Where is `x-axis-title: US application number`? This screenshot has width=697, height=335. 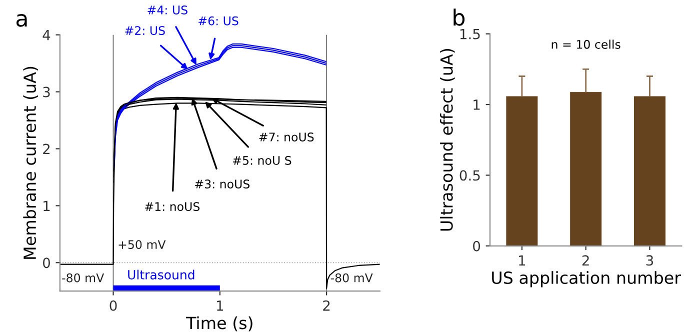 x-axis-title: US application number is located at coordinates (587, 279).